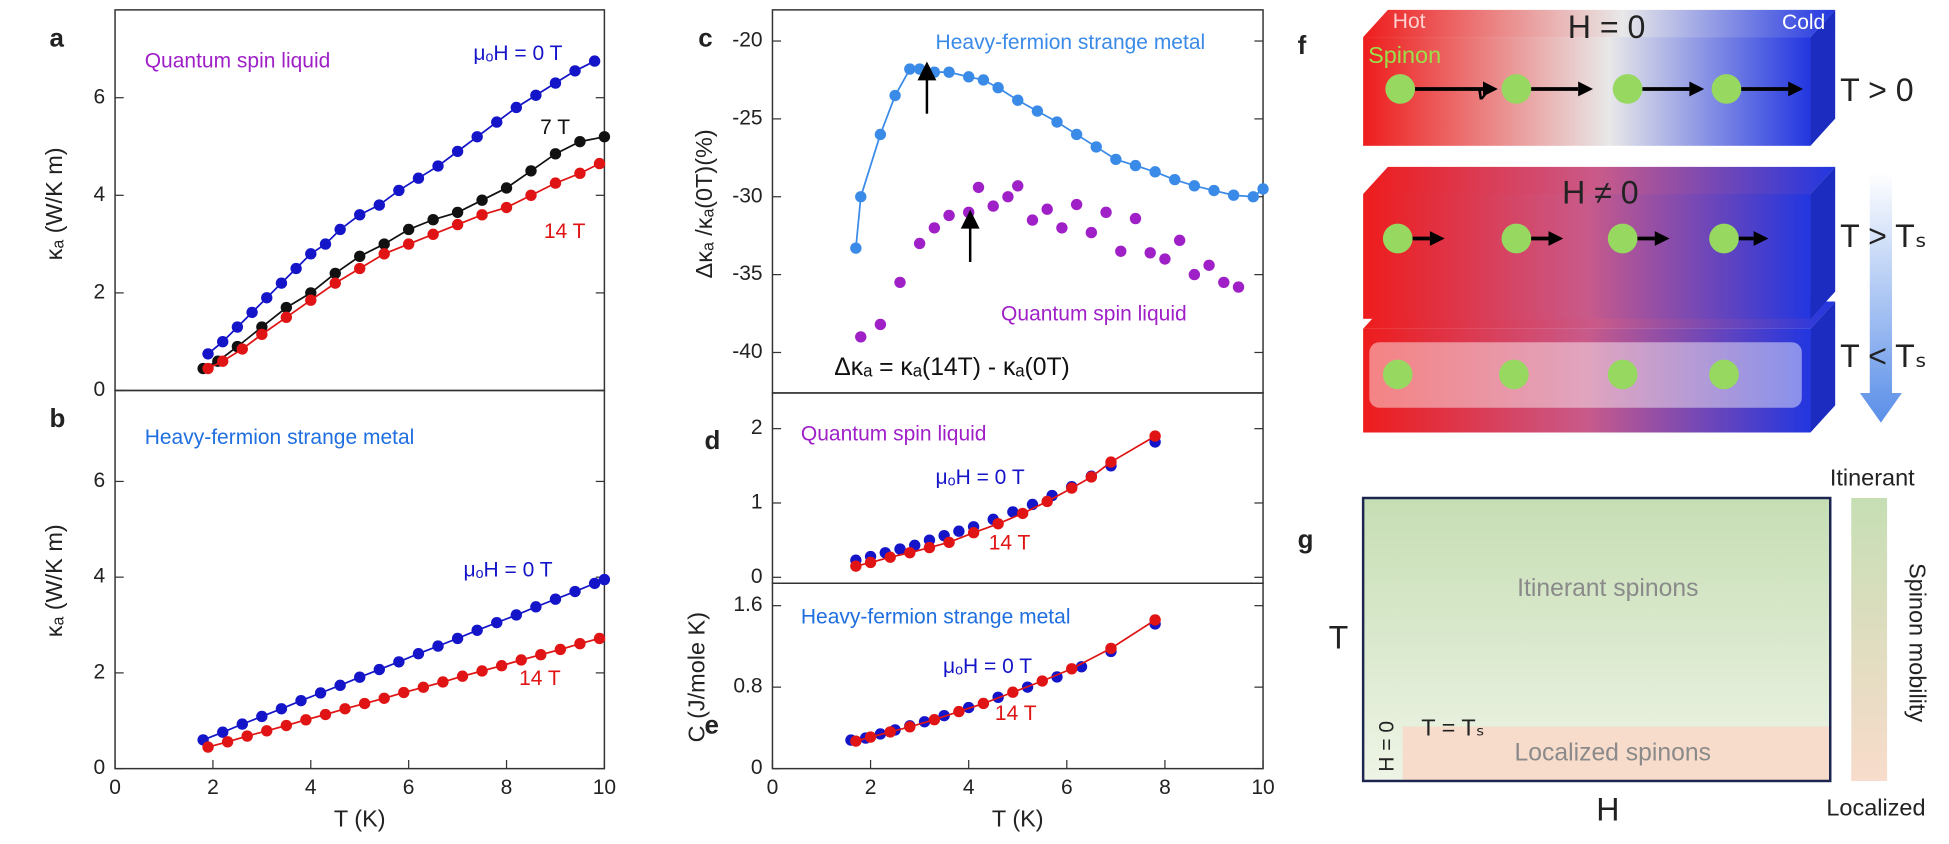 This screenshot has height=844, width=1949. Describe the element at coordinates (987, 666) in the screenshot. I see `series-label: μₒH = 0 T` at that location.